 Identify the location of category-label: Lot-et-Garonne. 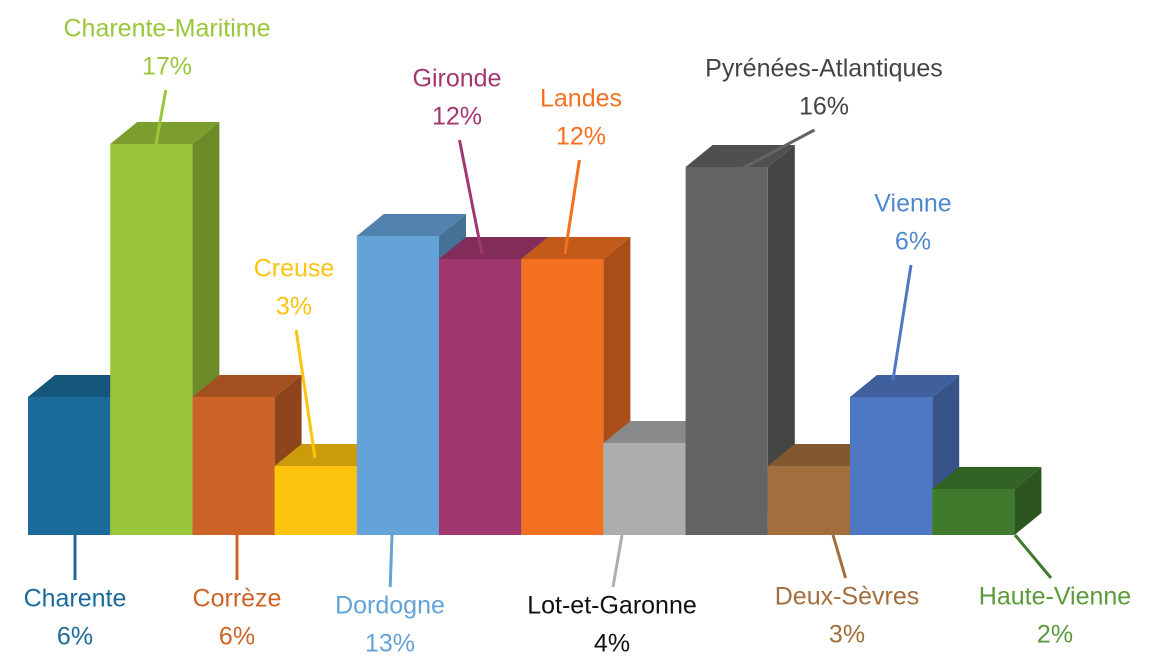
(612, 606).